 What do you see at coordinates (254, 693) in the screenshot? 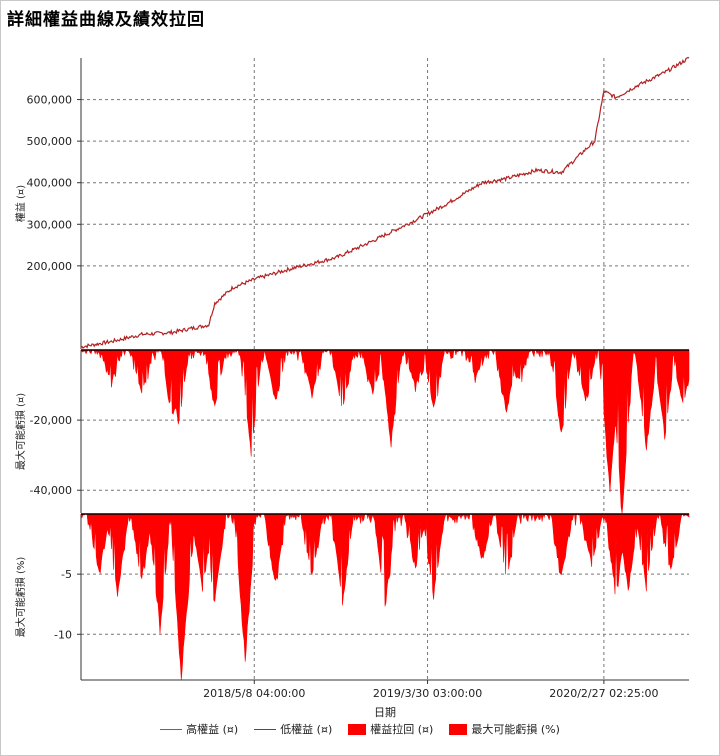
I see `x-tick-label: 2018/5/8 04:00:00` at bounding box center [254, 693].